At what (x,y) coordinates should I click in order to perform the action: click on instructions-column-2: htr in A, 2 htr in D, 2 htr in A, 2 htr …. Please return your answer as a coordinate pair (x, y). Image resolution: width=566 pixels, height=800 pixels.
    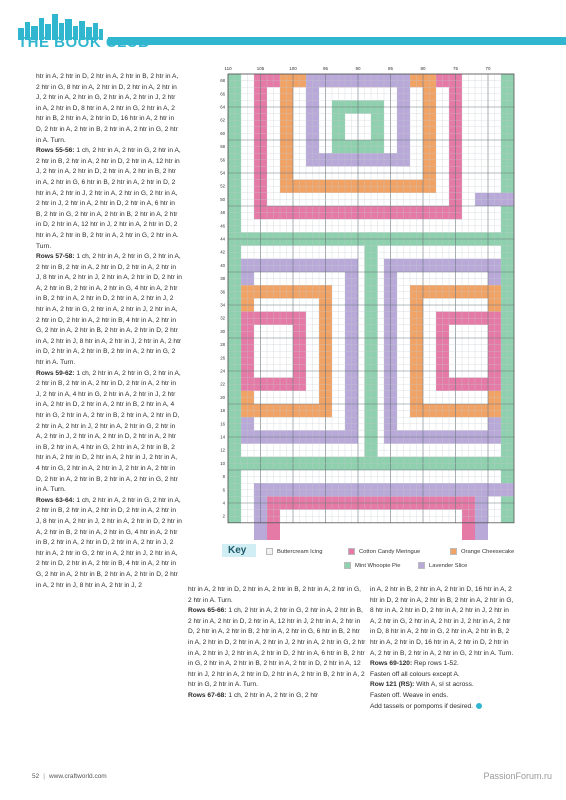
    Looking at the image, I should click on (277, 643).